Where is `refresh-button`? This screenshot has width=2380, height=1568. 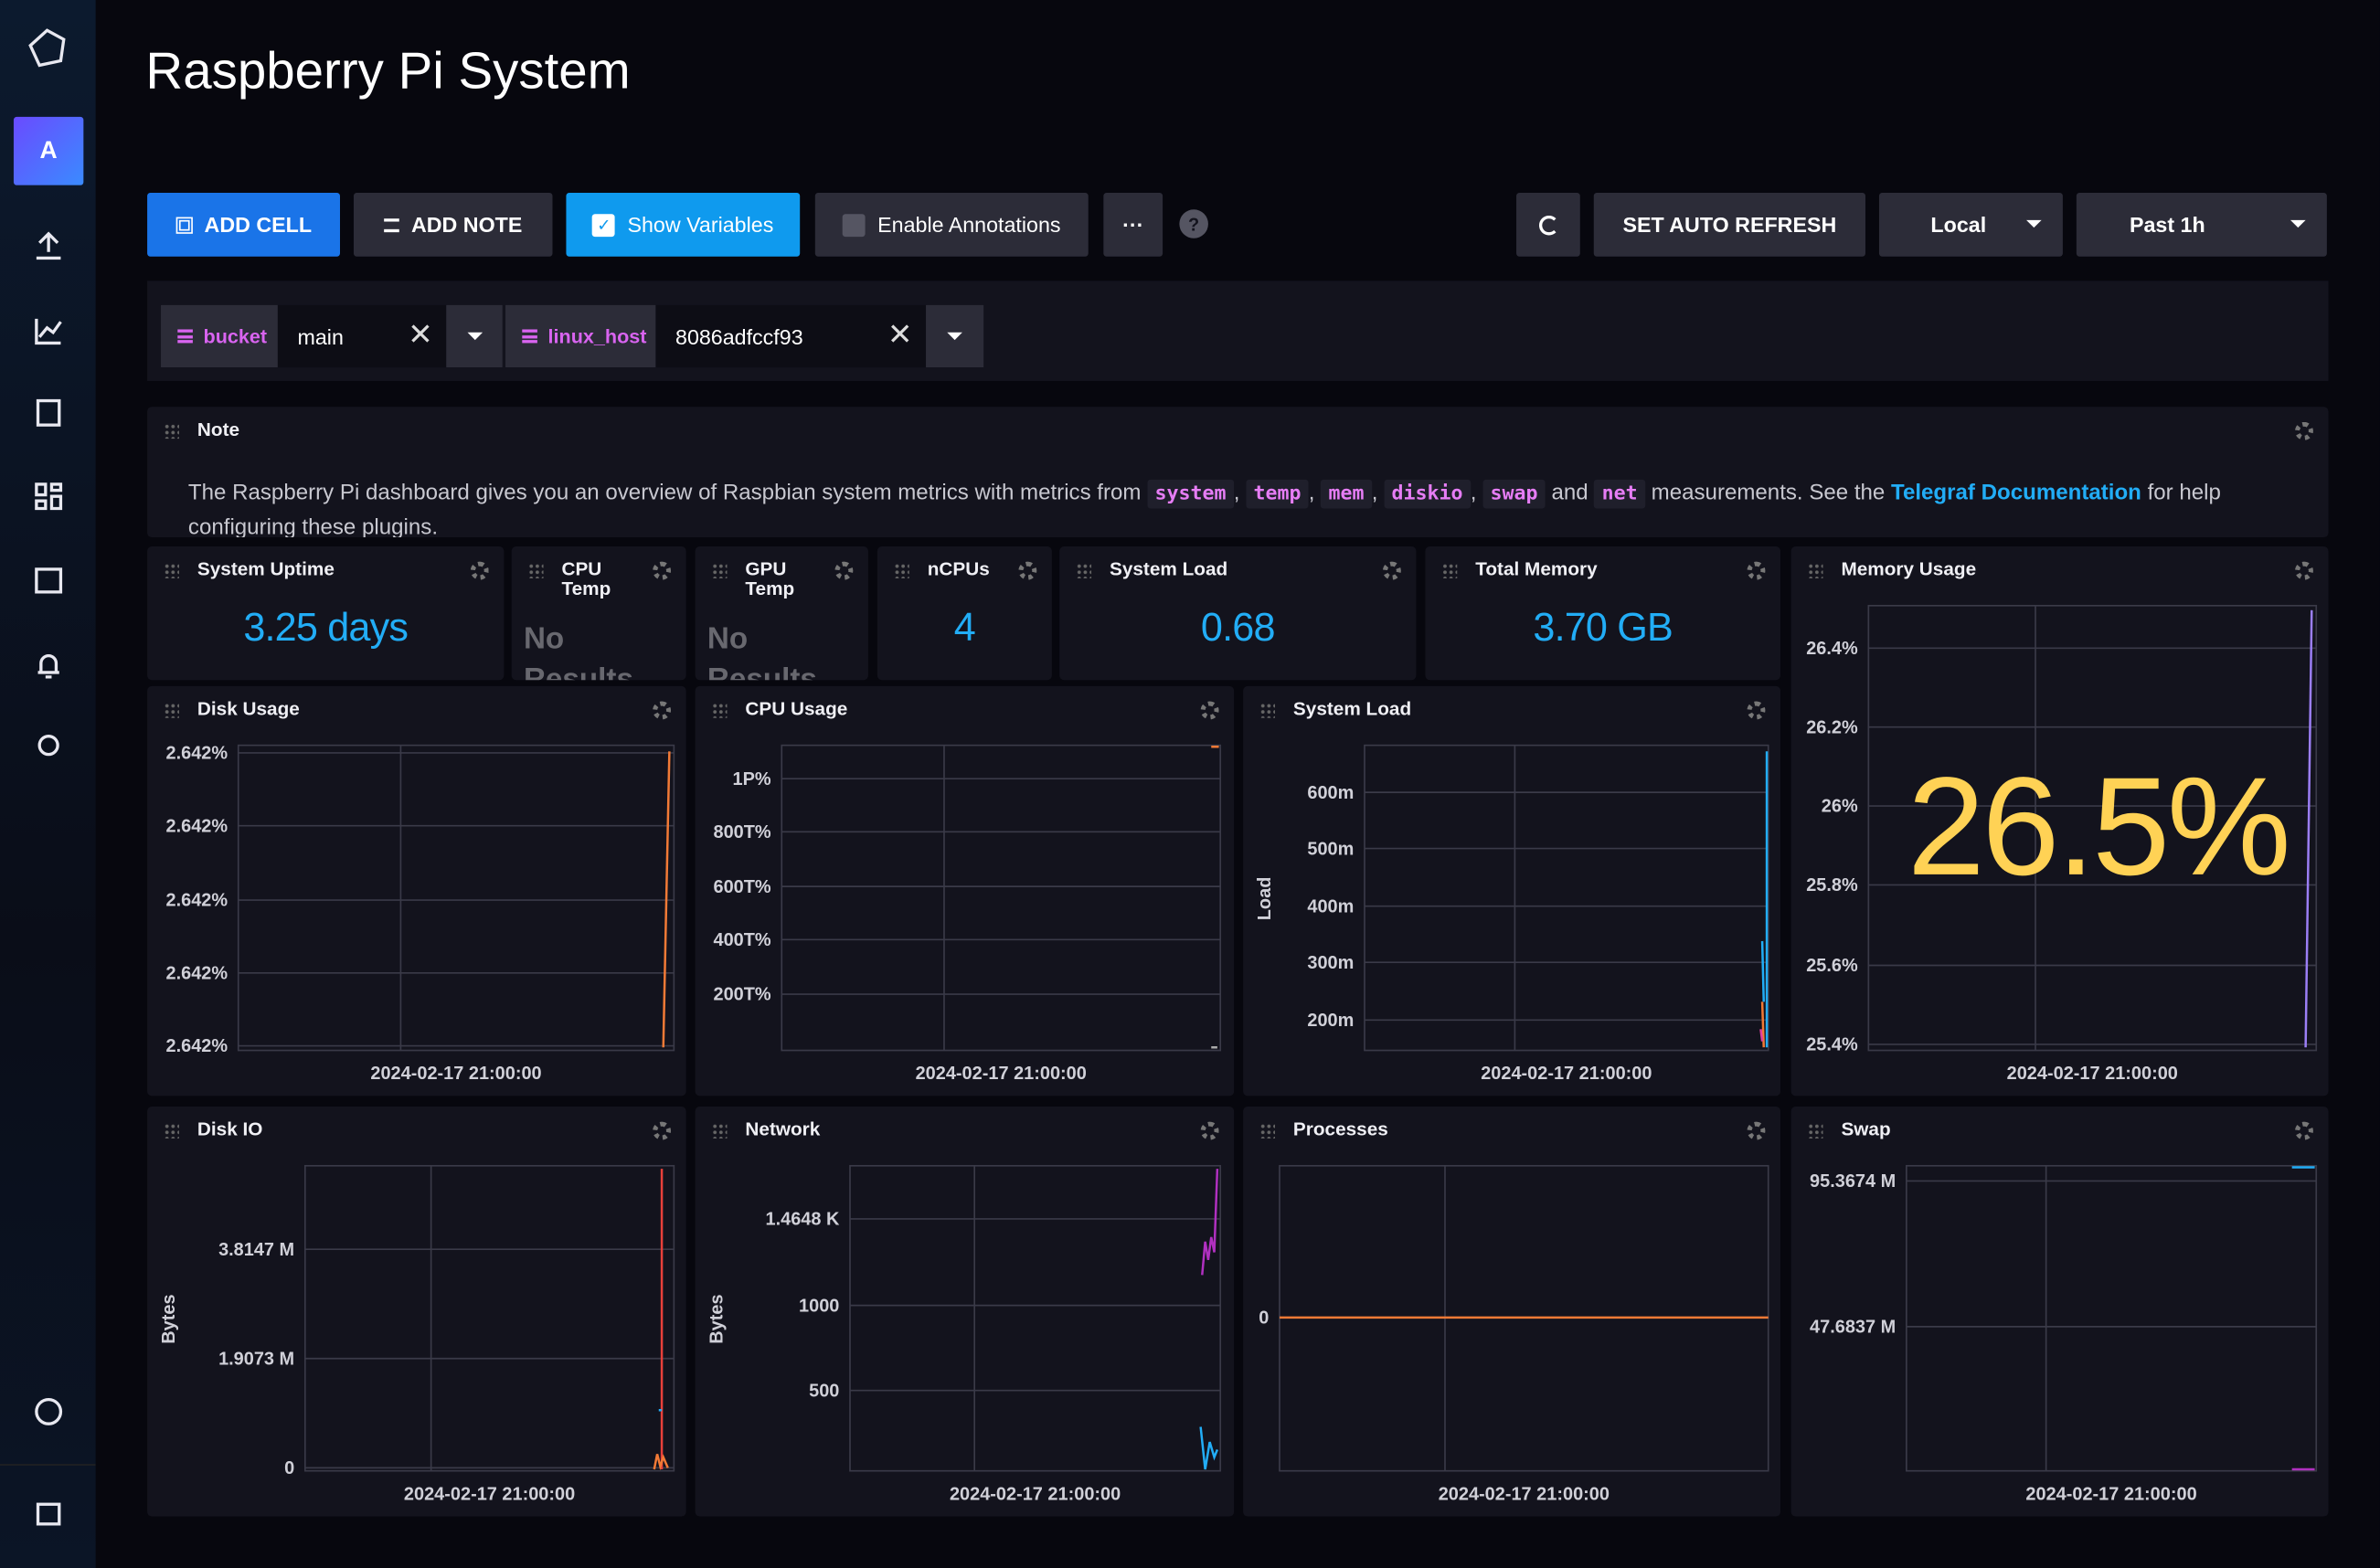 refresh-button is located at coordinates (1548, 225).